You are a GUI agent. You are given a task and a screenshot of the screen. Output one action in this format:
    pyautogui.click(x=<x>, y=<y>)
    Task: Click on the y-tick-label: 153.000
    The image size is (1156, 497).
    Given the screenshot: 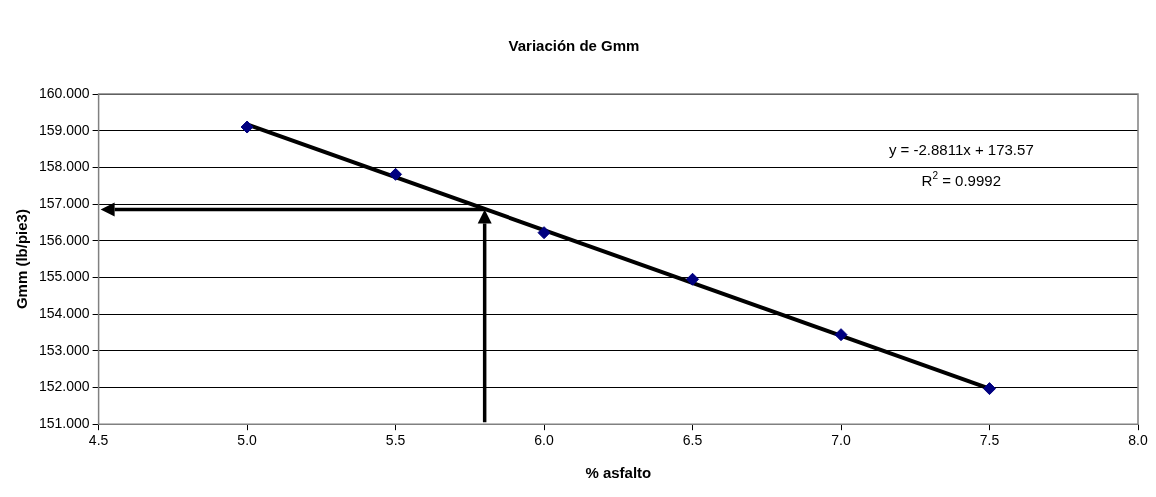 What is the action you would take?
    pyautogui.click(x=64, y=349)
    